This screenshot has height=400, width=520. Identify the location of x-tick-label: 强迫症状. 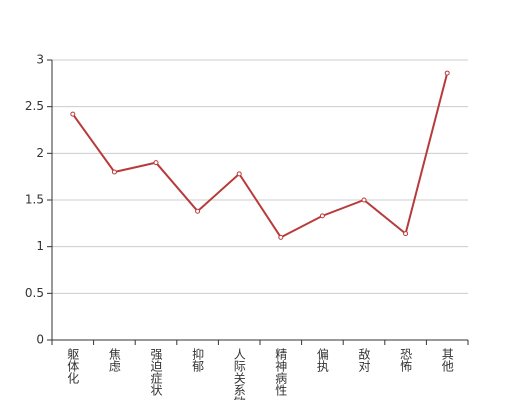
(156, 372).